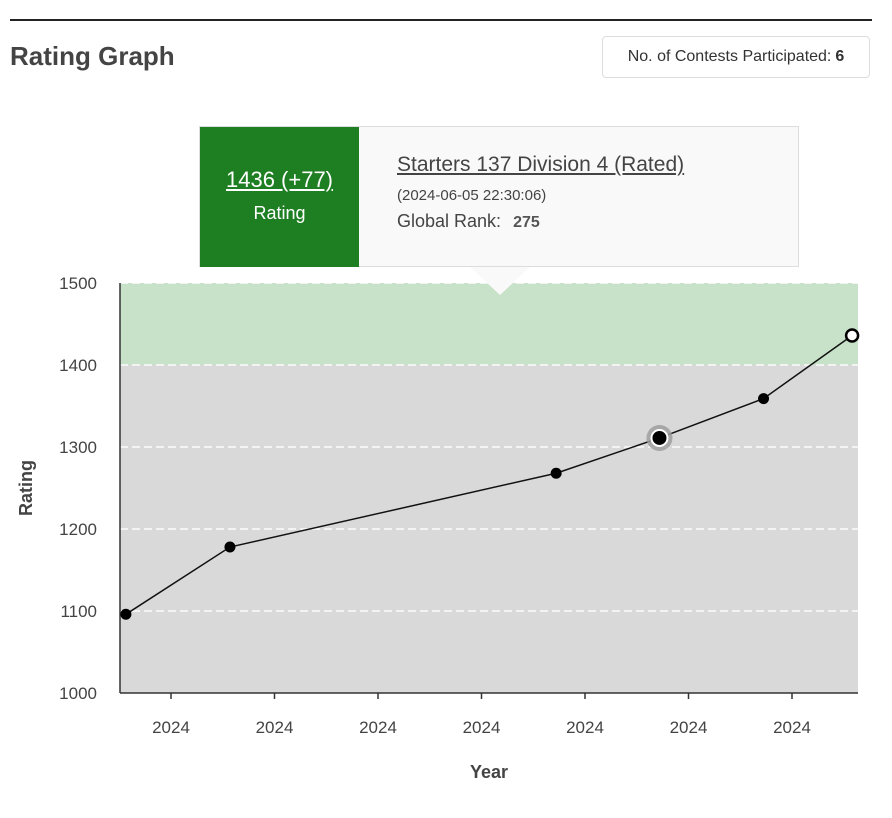 Image resolution: width=892 pixels, height=818 pixels. Describe the element at coordinates (585, 727) in the screenshot. I see `x-tick-label-4: 2024` at that location.